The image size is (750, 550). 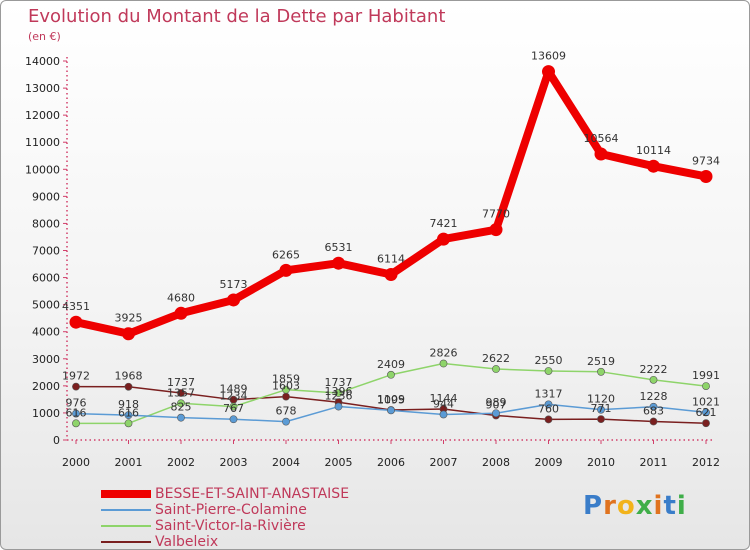 I want to click on data-label: 678, so click(x=286, y=411).